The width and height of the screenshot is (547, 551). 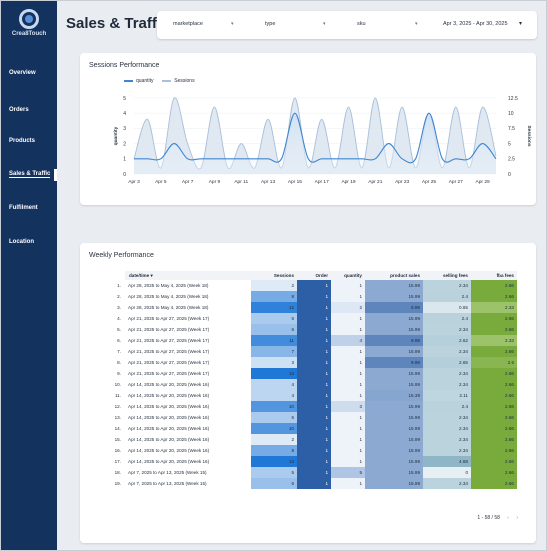 What do you see at coordinates (295, 24) in the screenshot?
I see `filter-type: type ▾` at bounding box center [295, 24].